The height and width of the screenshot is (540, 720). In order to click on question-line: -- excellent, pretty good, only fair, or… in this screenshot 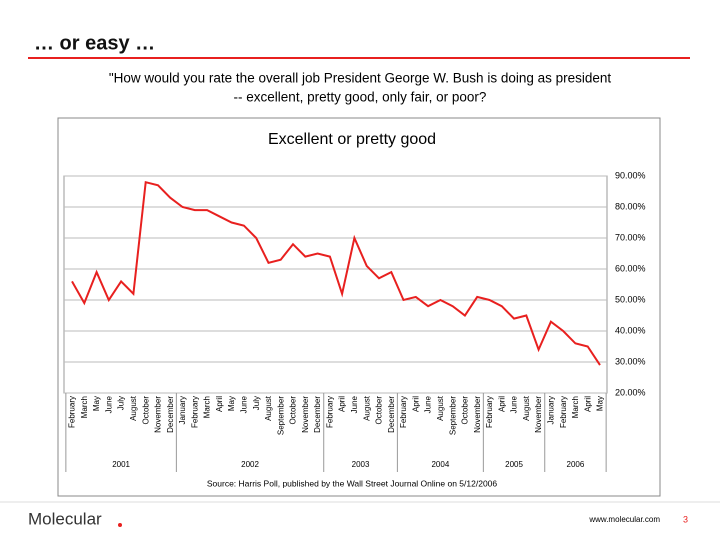, I will do `click(360, 97)`.